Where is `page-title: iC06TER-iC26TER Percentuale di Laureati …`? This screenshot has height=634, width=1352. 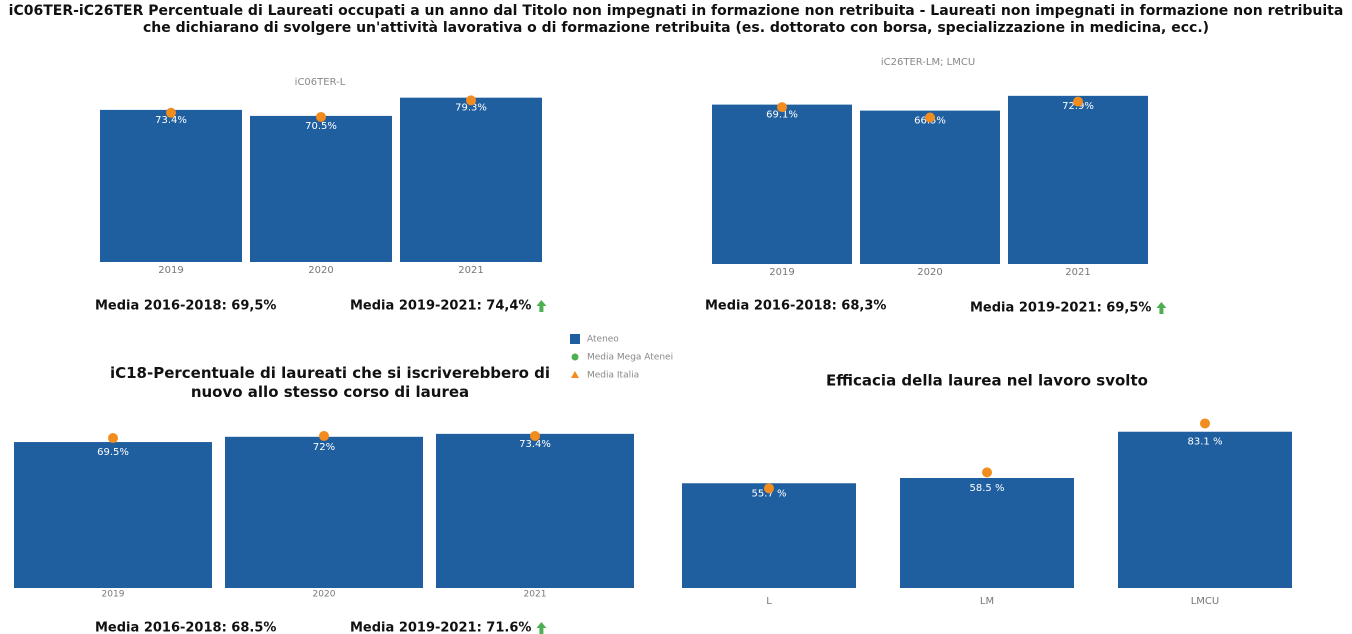 page-title: iC06TER-iC26TER Percentuale di Laureati … is located at coordinates (676, 19).